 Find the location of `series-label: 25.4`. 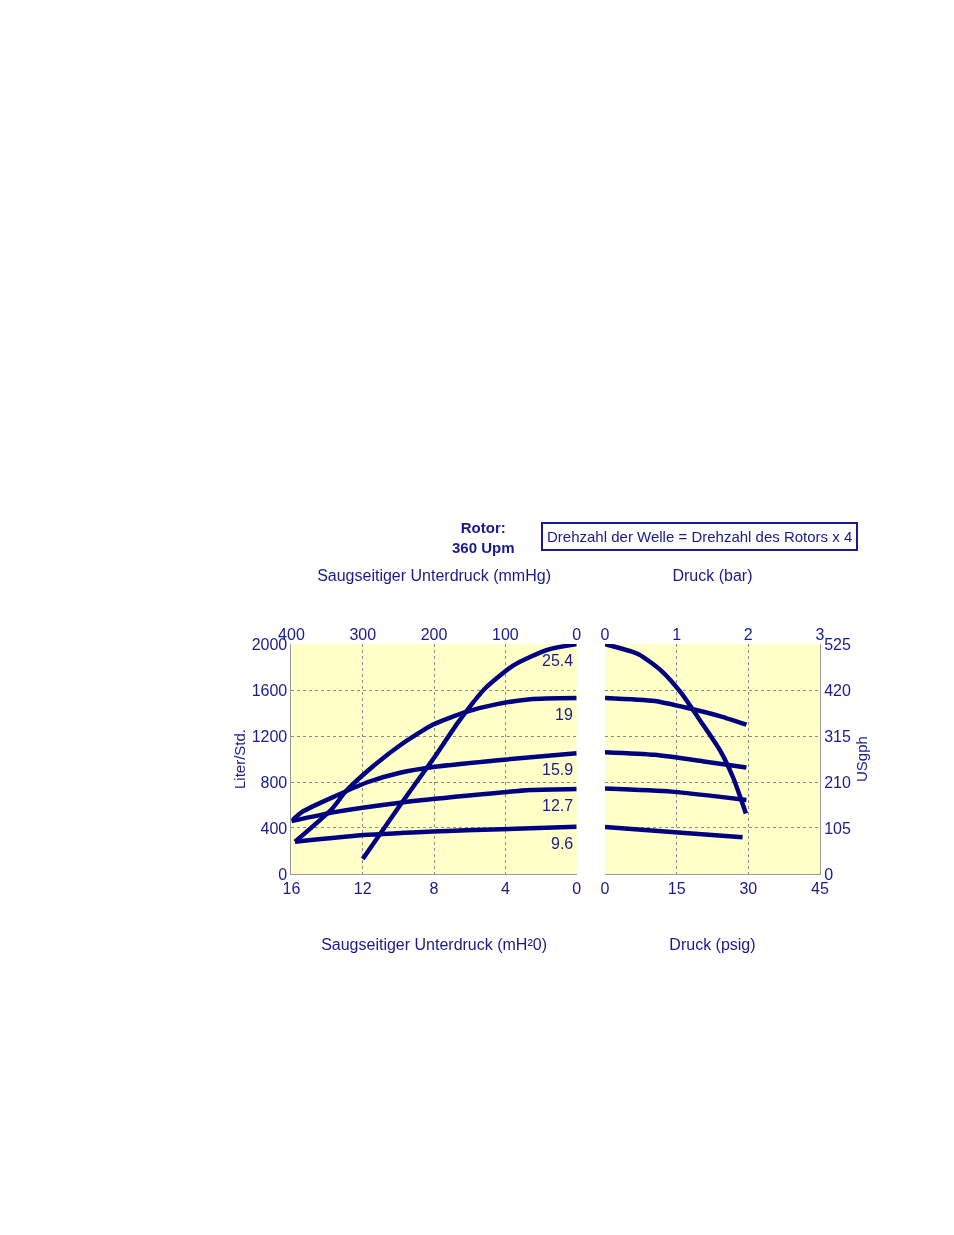

series-label: 25.4 is located at coordinates (558, 660).